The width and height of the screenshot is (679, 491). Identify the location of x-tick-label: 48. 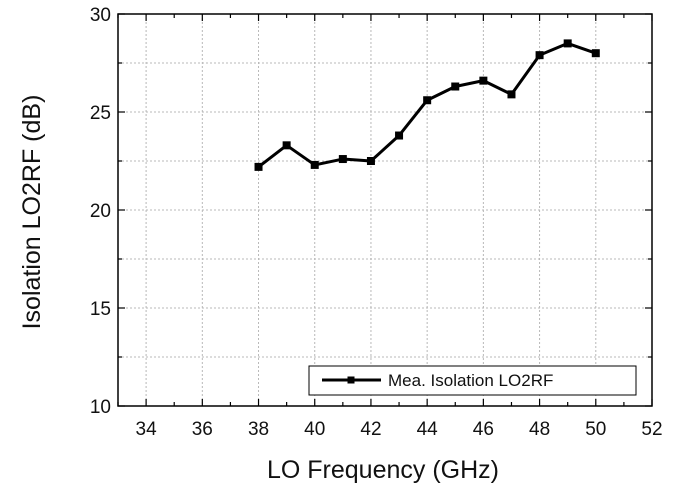
(539, 429).